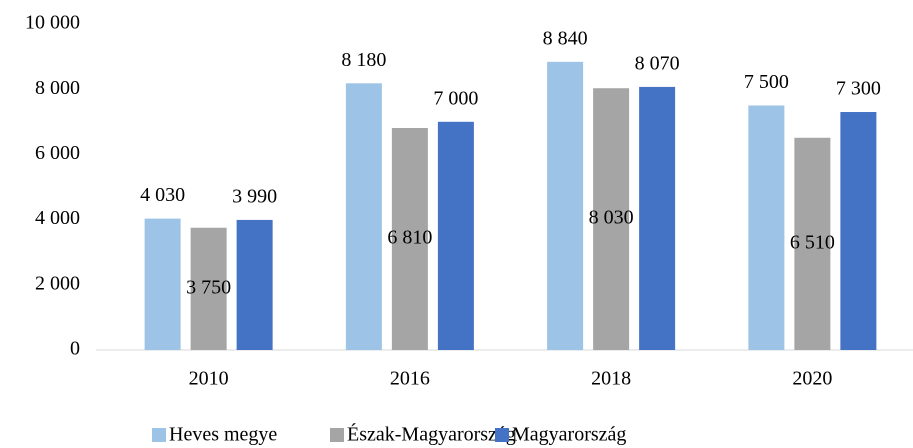  What do you see at coordinates (363, 60) in the screenshot?
I see `data-label: 8 180` at bounding box center [363, 60].